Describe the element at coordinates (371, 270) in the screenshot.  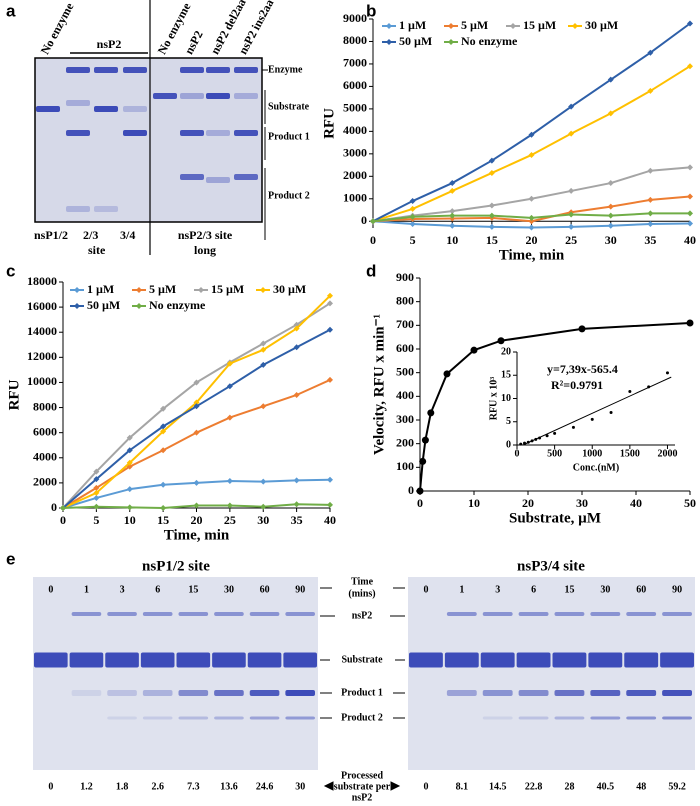
I see `panel-letter: d` at that location.